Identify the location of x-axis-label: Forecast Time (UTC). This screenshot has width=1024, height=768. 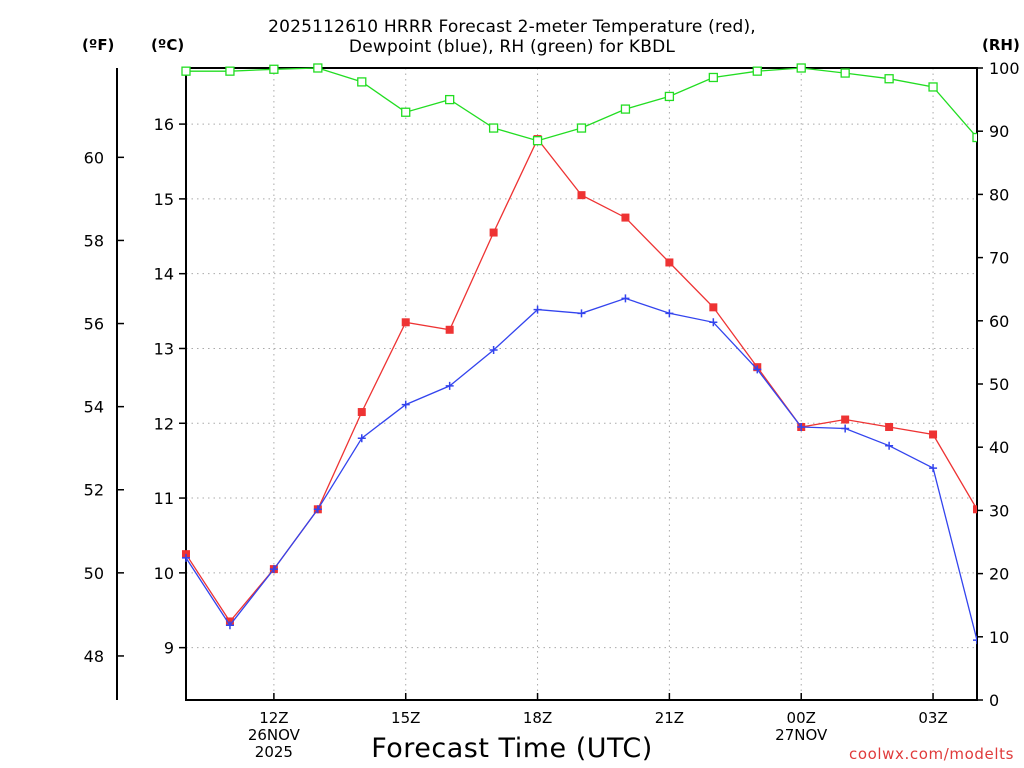
(512, 748).